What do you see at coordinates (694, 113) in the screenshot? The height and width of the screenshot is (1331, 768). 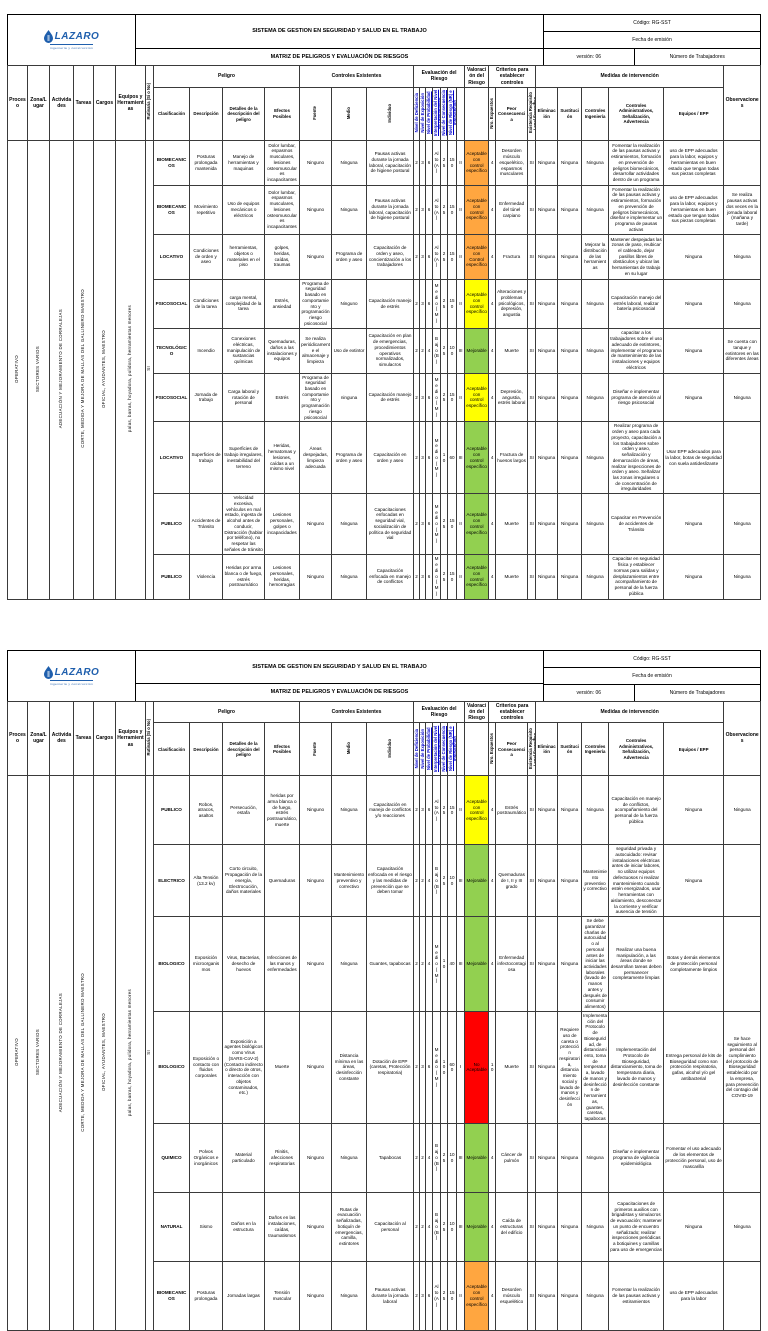 I see `col-header-equipos-epp: Equipos / EPP` at bounding box center [694, 113].